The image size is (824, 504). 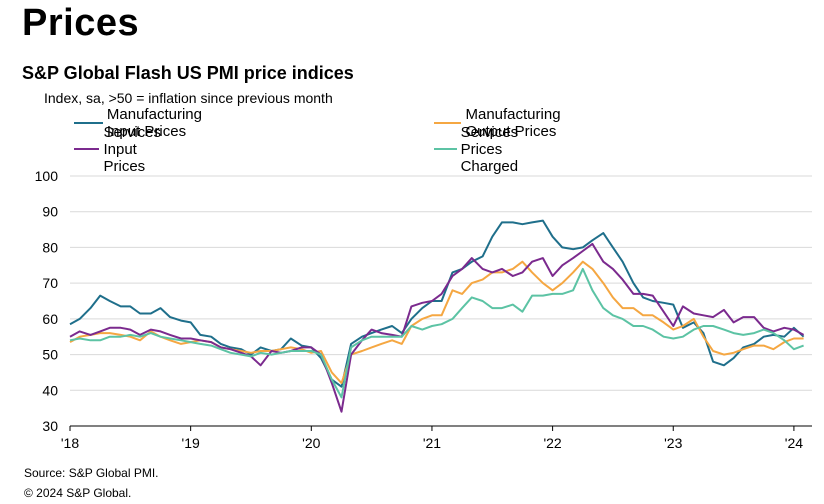 I want to click on chart-title: S&P Global Flash US PMI price indices, so click(x=188, y=73).